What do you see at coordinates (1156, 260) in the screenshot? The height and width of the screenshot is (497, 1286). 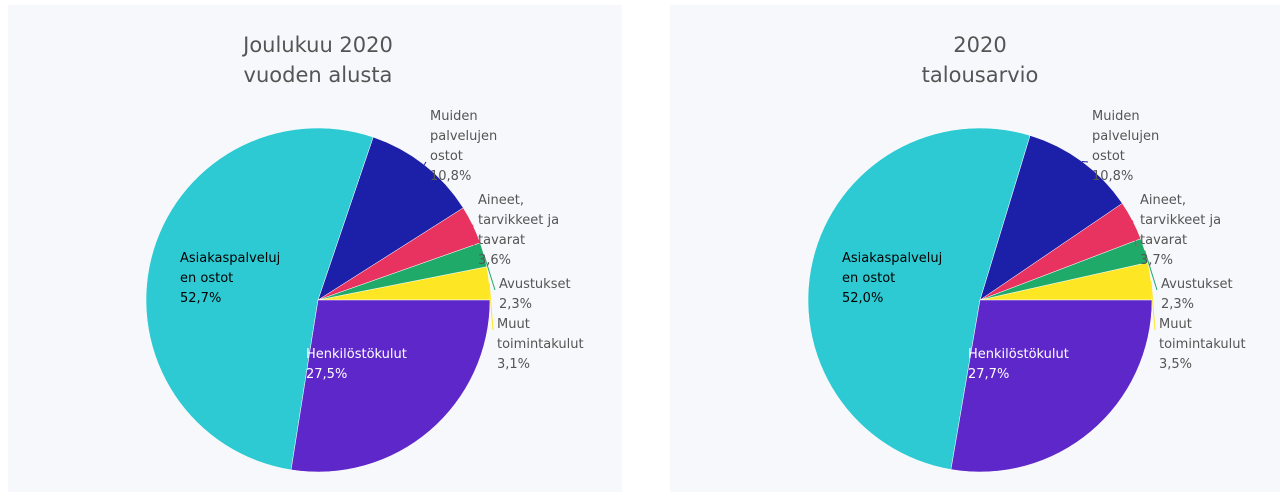 I see `value-label: 3,7%` at bounding box center [1156, 260].